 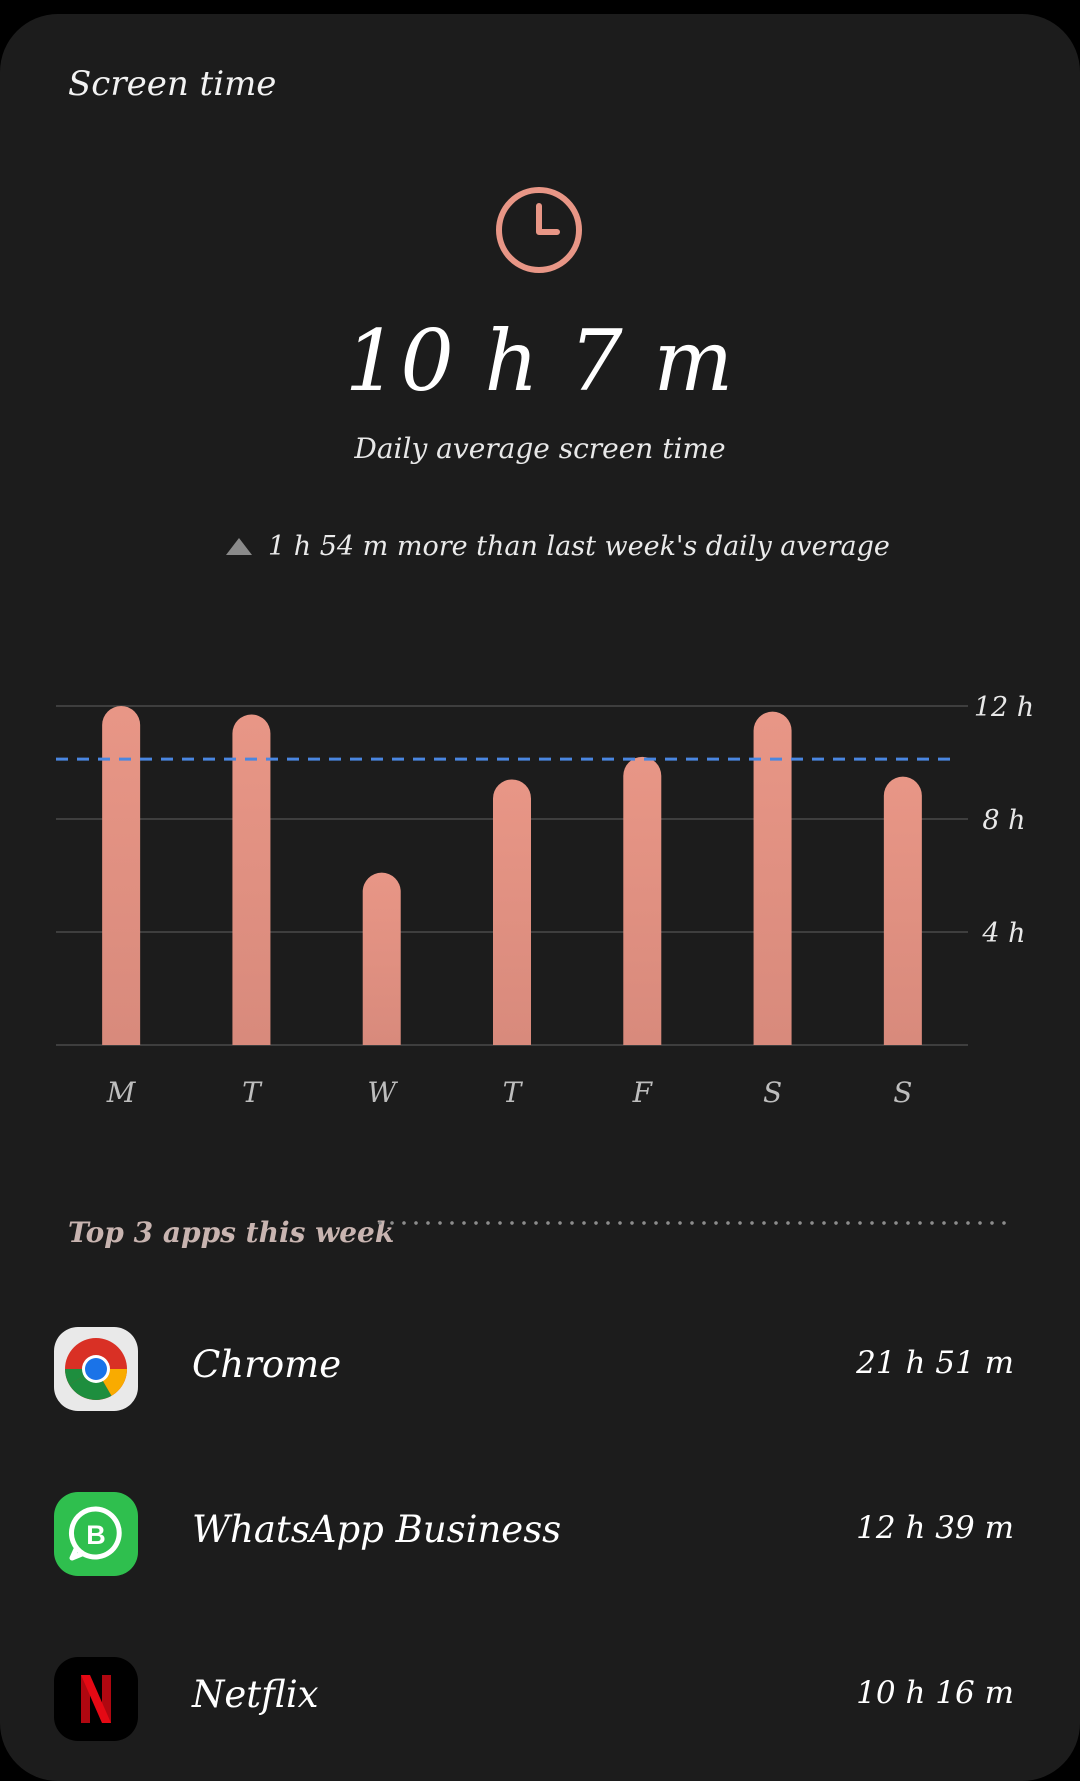 I want to click on app-row-chrome: Chrome 21 h 51 m, so click(x=534, y=1369).